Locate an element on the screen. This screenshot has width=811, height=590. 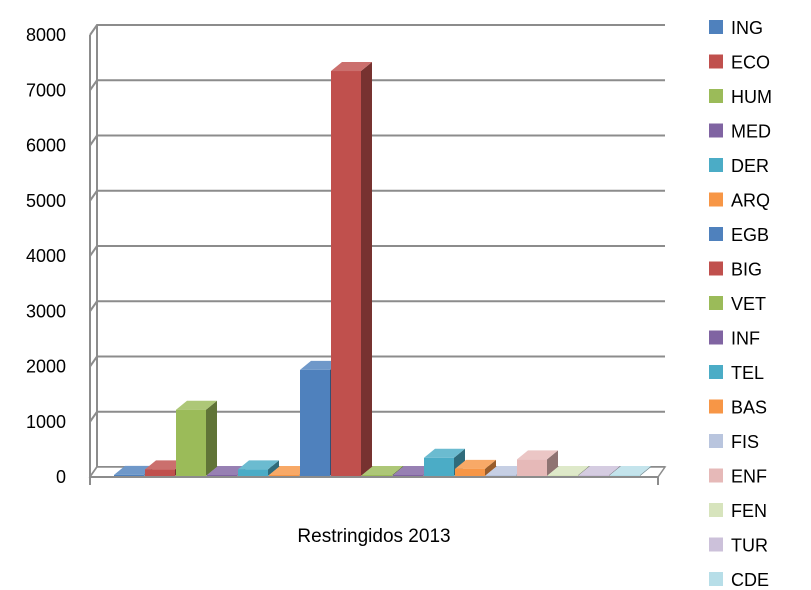
legend-item-der: DER is located at coordinates (739, 166).